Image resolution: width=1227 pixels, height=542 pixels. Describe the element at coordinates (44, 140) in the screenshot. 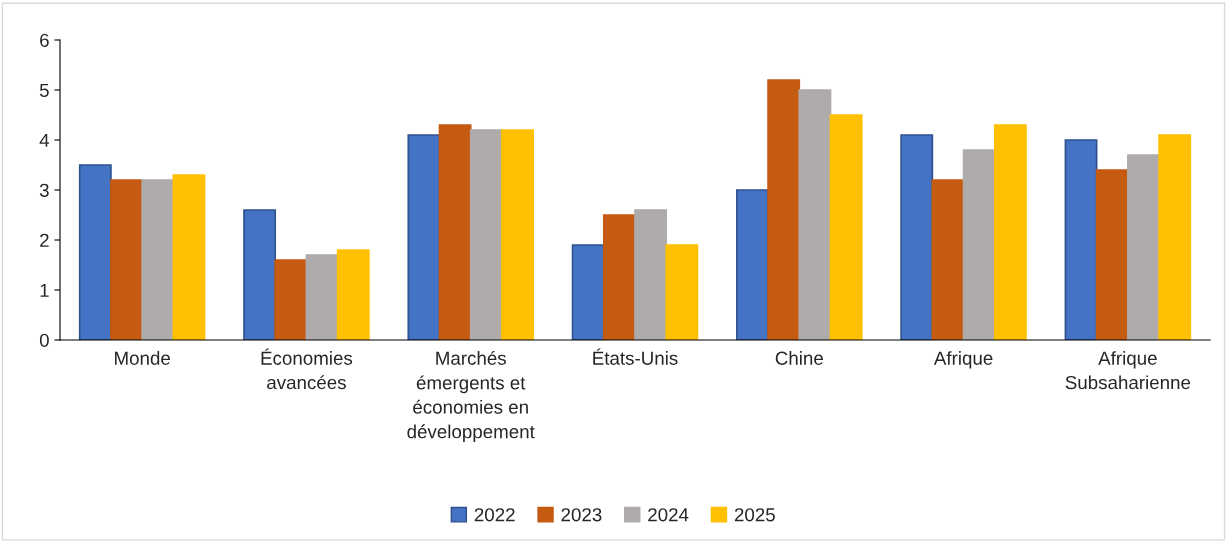

I see `y-tick-label: 4` at that location.